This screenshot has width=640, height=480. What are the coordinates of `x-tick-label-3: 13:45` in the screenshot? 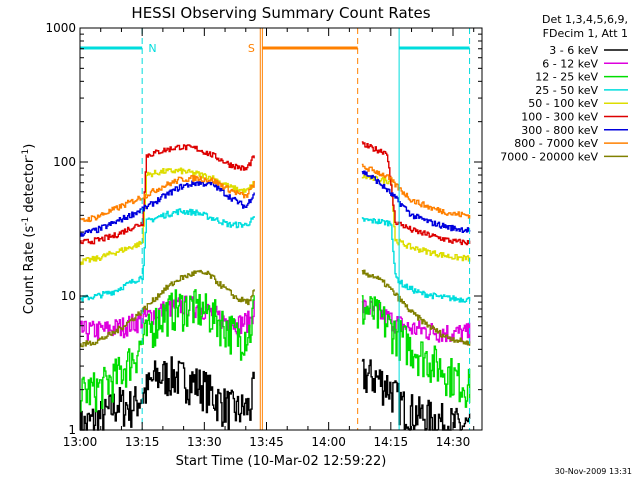 It's located at (266, 442).